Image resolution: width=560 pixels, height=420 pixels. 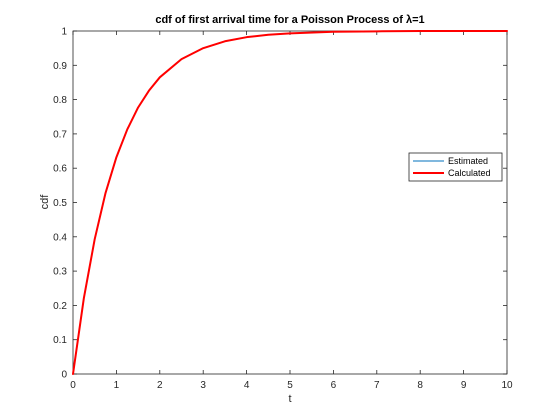 I want to click on x-tick-label: 7, so click(x=377, y=385).